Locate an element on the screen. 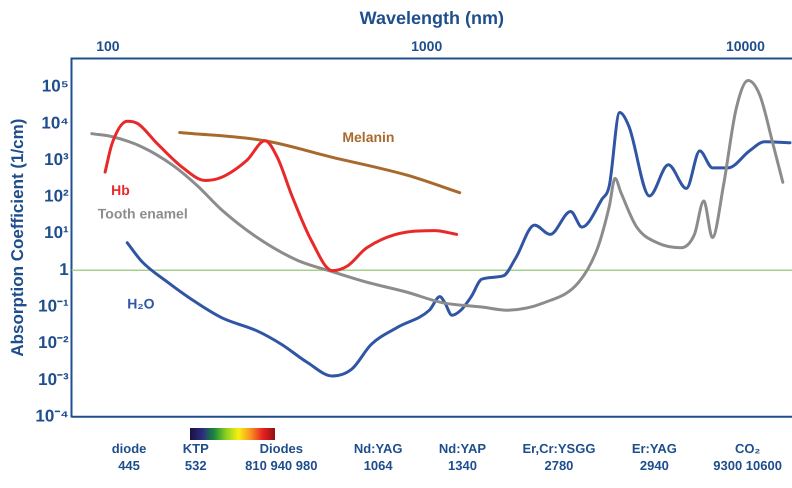 Image resolution: width=792 pixels, height=488 pixels. text: Nd:YAP 1340 is located at coordinates (462, 457).